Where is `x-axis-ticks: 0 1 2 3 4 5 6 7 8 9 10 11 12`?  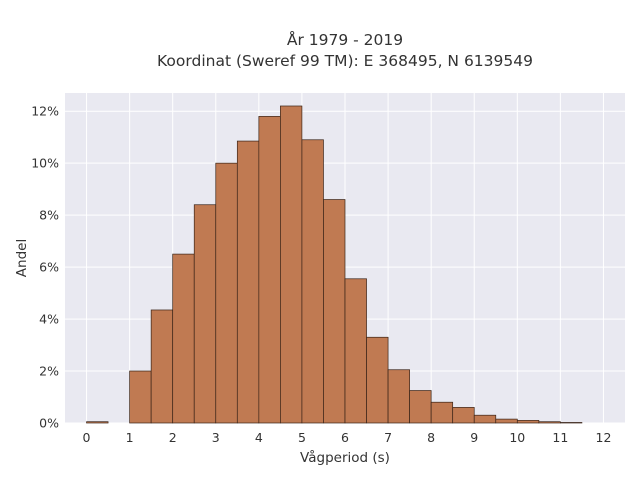 x-axis-ticks: 0 1 2 3 4 5 6 7 8 9 10 11 12 is located at coordinates (347, 437).